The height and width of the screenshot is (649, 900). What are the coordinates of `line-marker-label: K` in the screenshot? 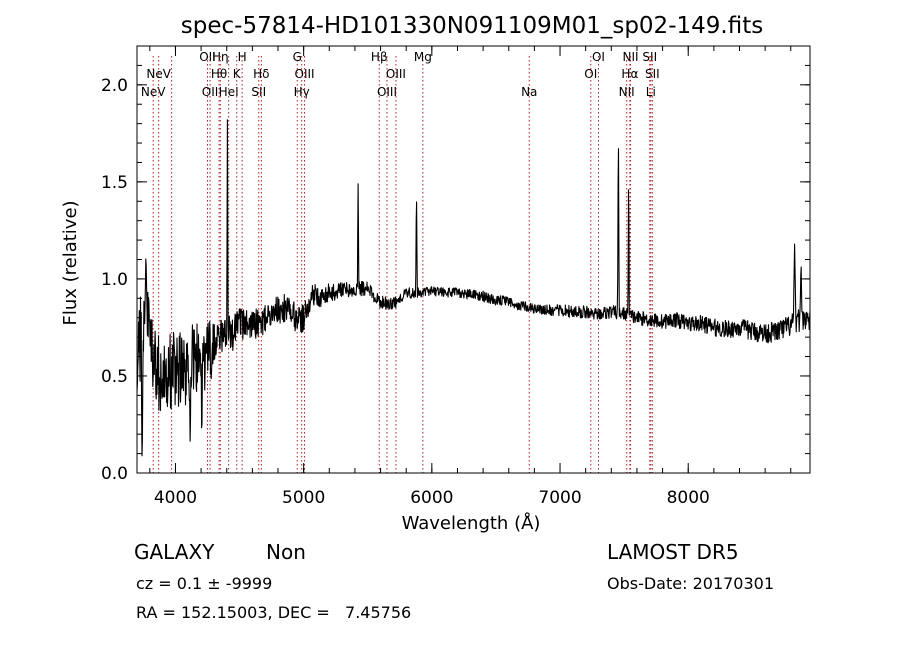 It's located at (237, 74).